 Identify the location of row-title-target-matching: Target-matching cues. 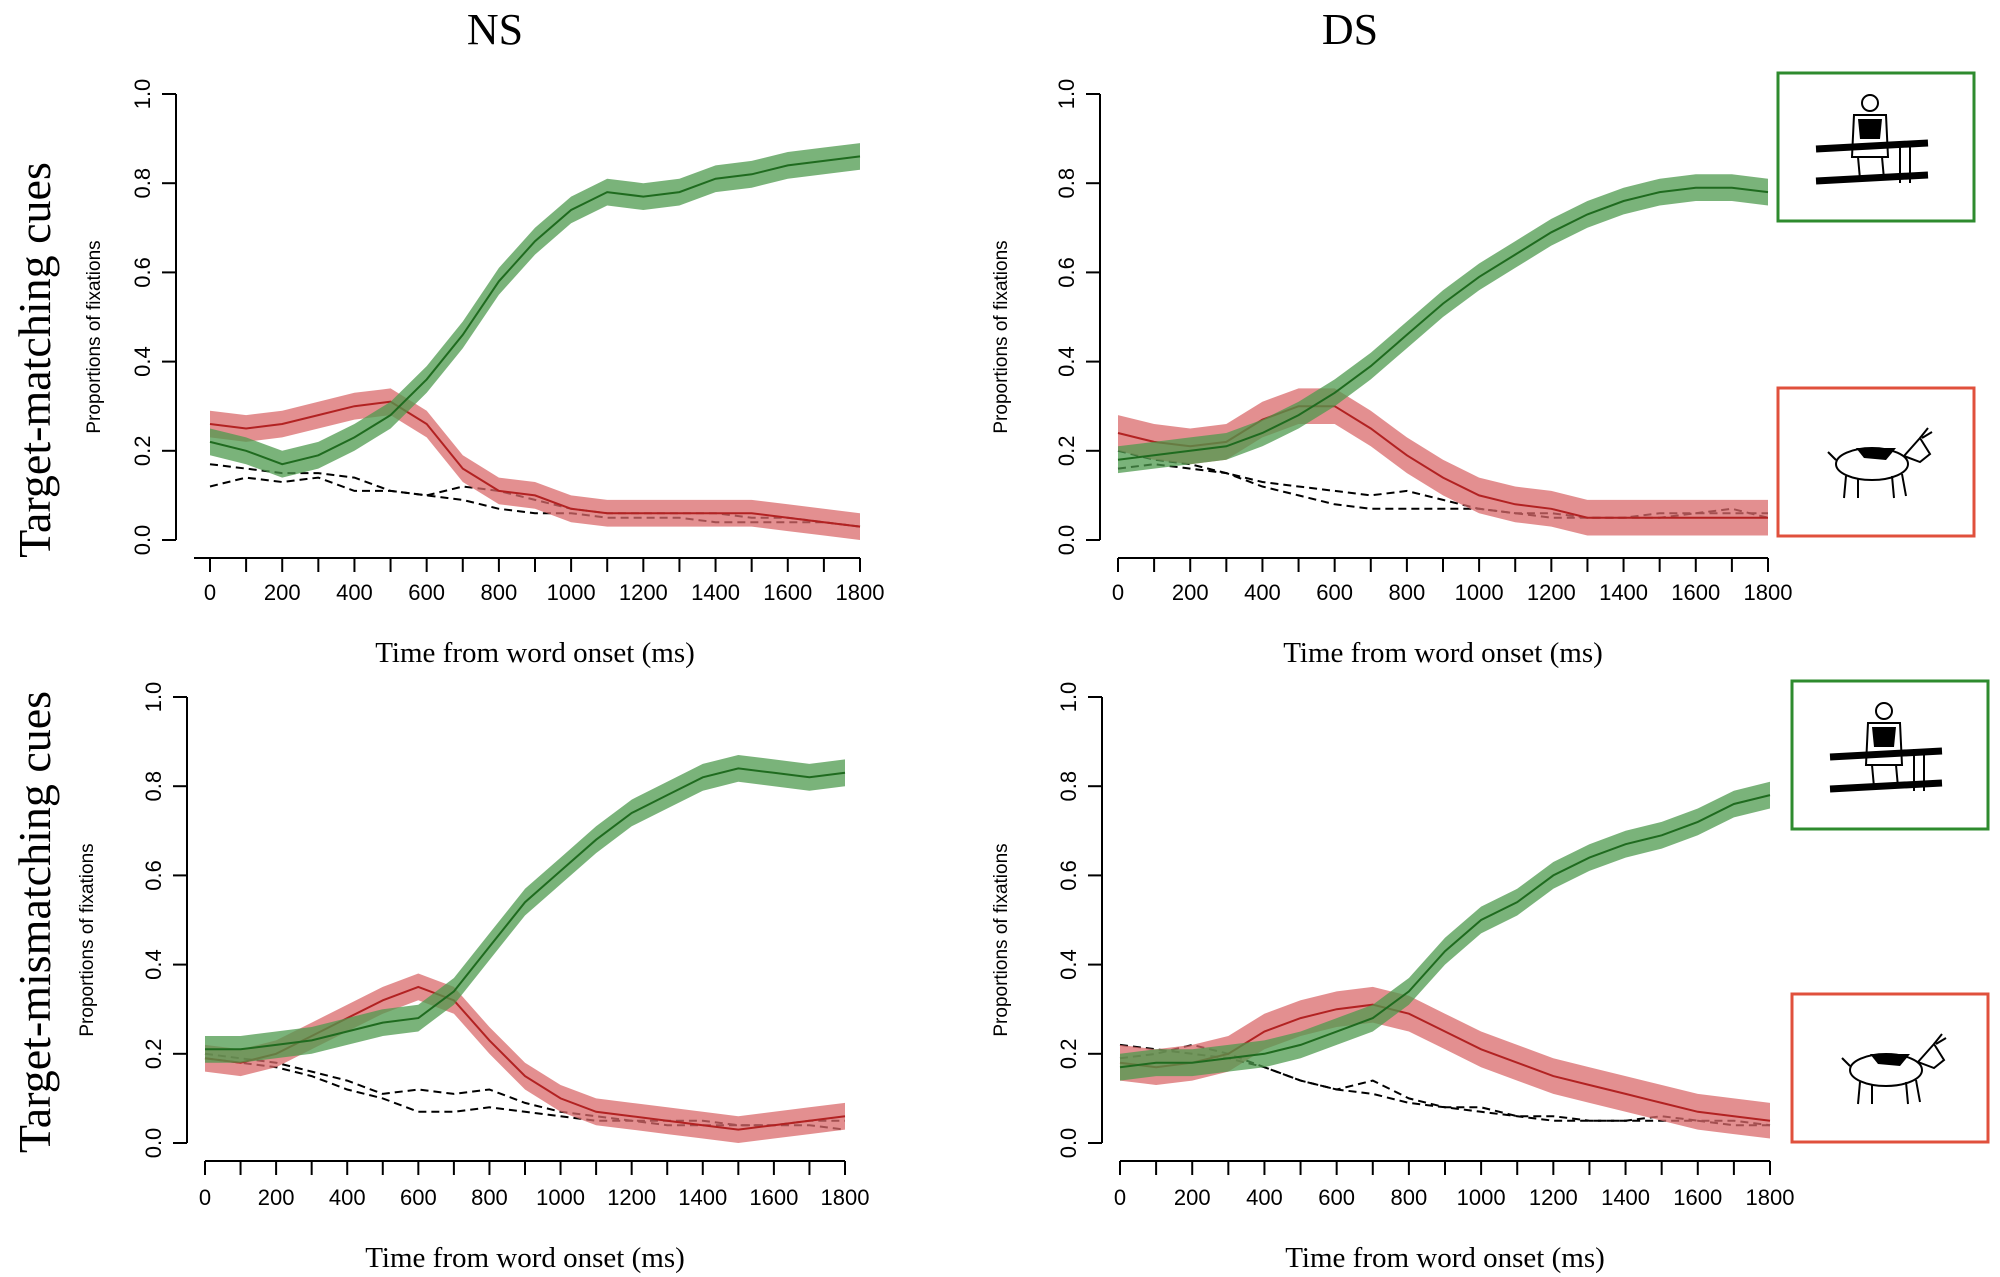
(34, 360).